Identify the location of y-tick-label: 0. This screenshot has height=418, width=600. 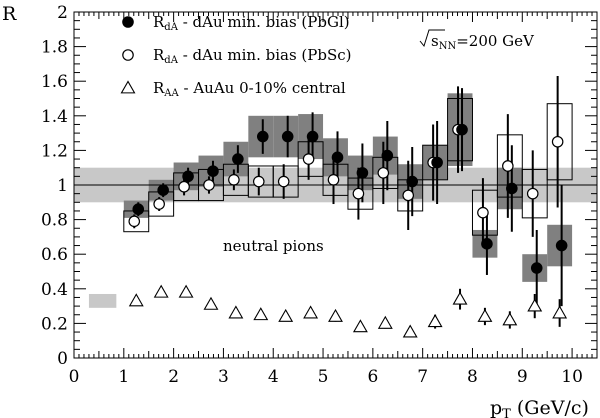
(62, 359).